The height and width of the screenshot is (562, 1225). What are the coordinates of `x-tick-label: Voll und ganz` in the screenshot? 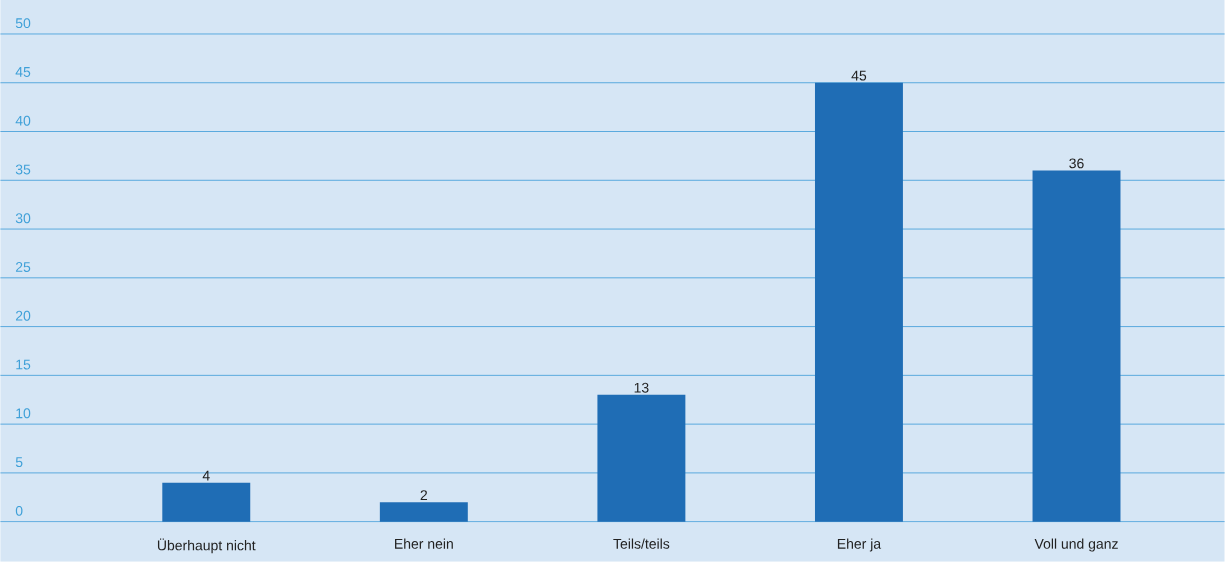 It's located at (1076, 545).